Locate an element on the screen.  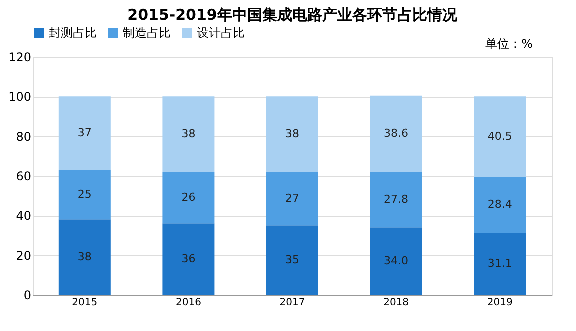
data-label: 35 is located at coordinates (293, 259).